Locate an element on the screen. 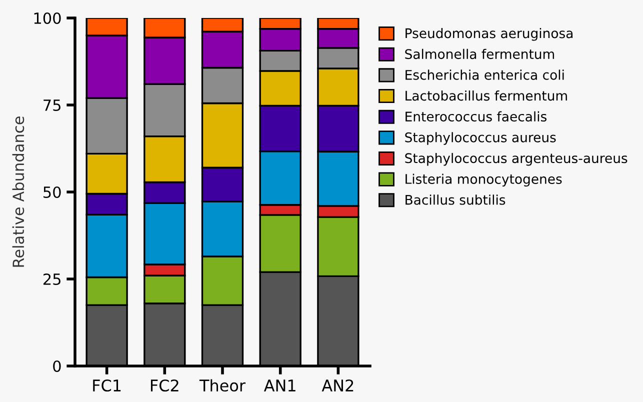  x-tick-label: FC1 is located at coordinates (107, 385).